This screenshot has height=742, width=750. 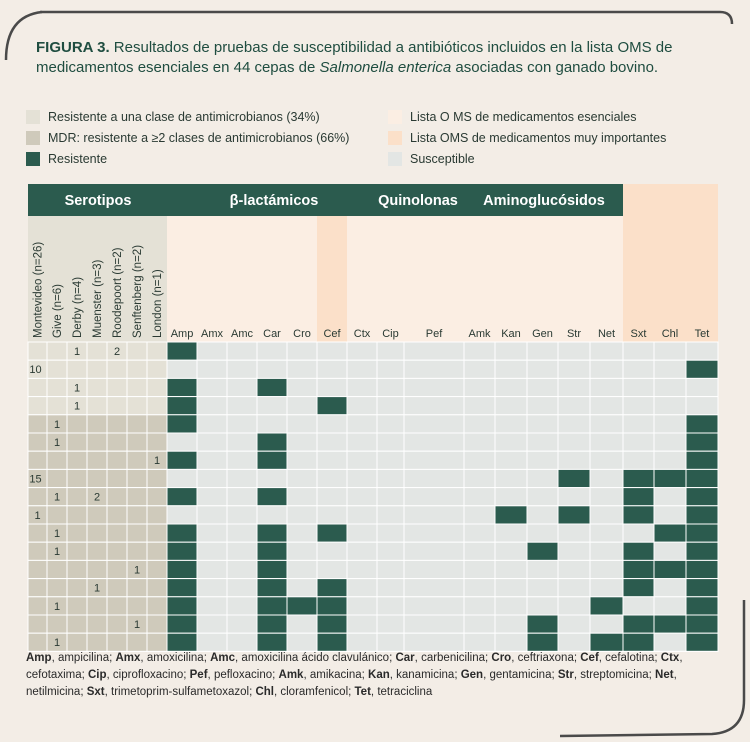 What do you see at coordinates (274, 201) in the screenshot?
I see `group-header-label: β-lactámicos` at bounding box center [274, 201].